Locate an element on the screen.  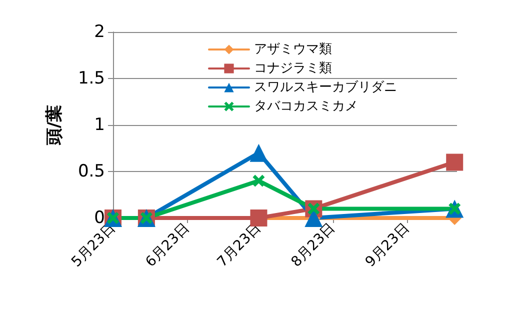
x-tick-label: 9月23日 is located at coordinates (387, 245).